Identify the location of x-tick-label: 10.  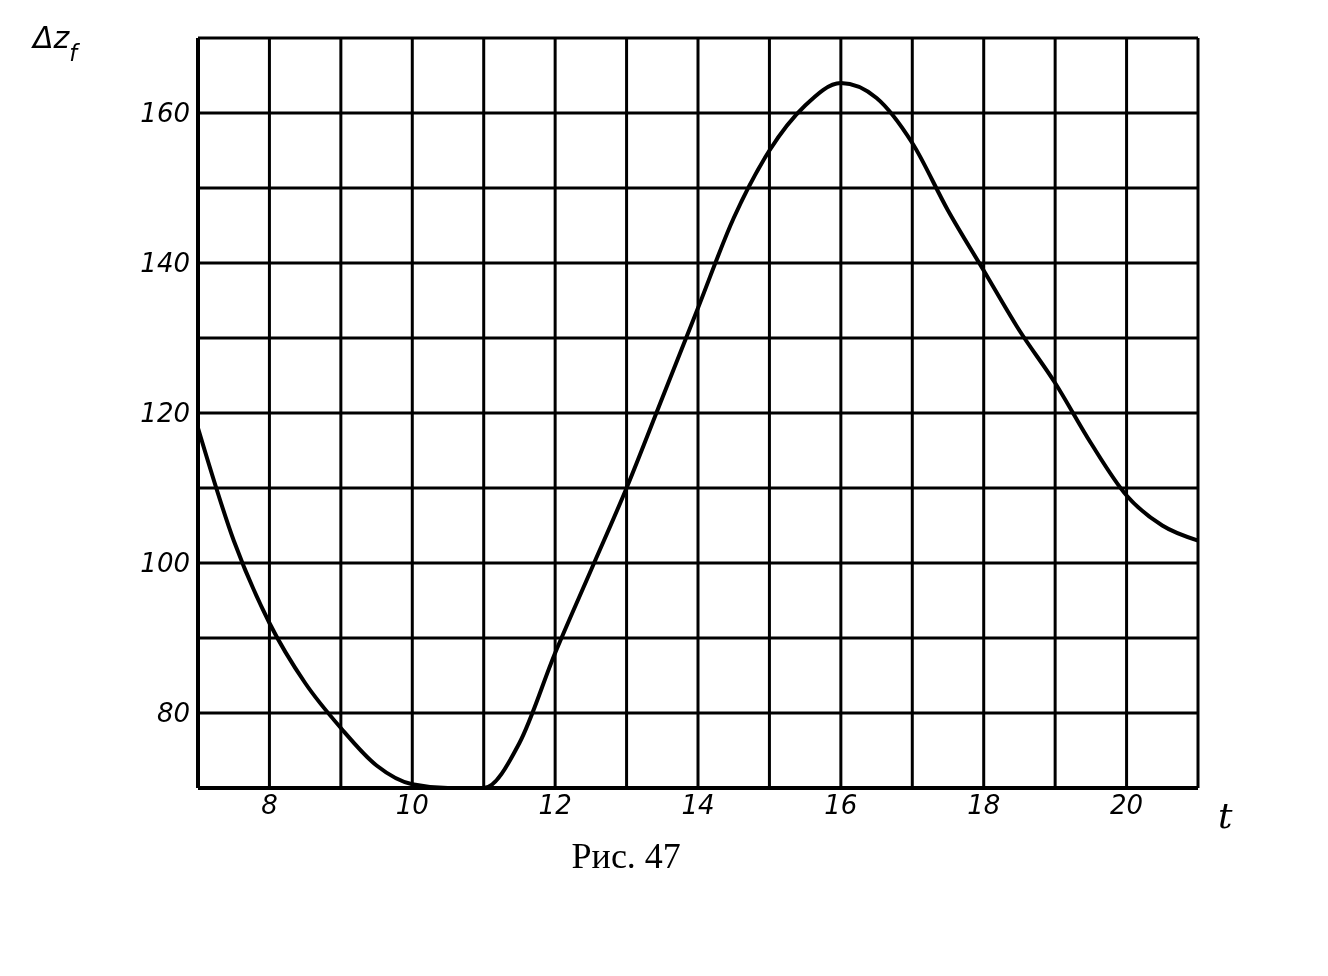
(412, 805).